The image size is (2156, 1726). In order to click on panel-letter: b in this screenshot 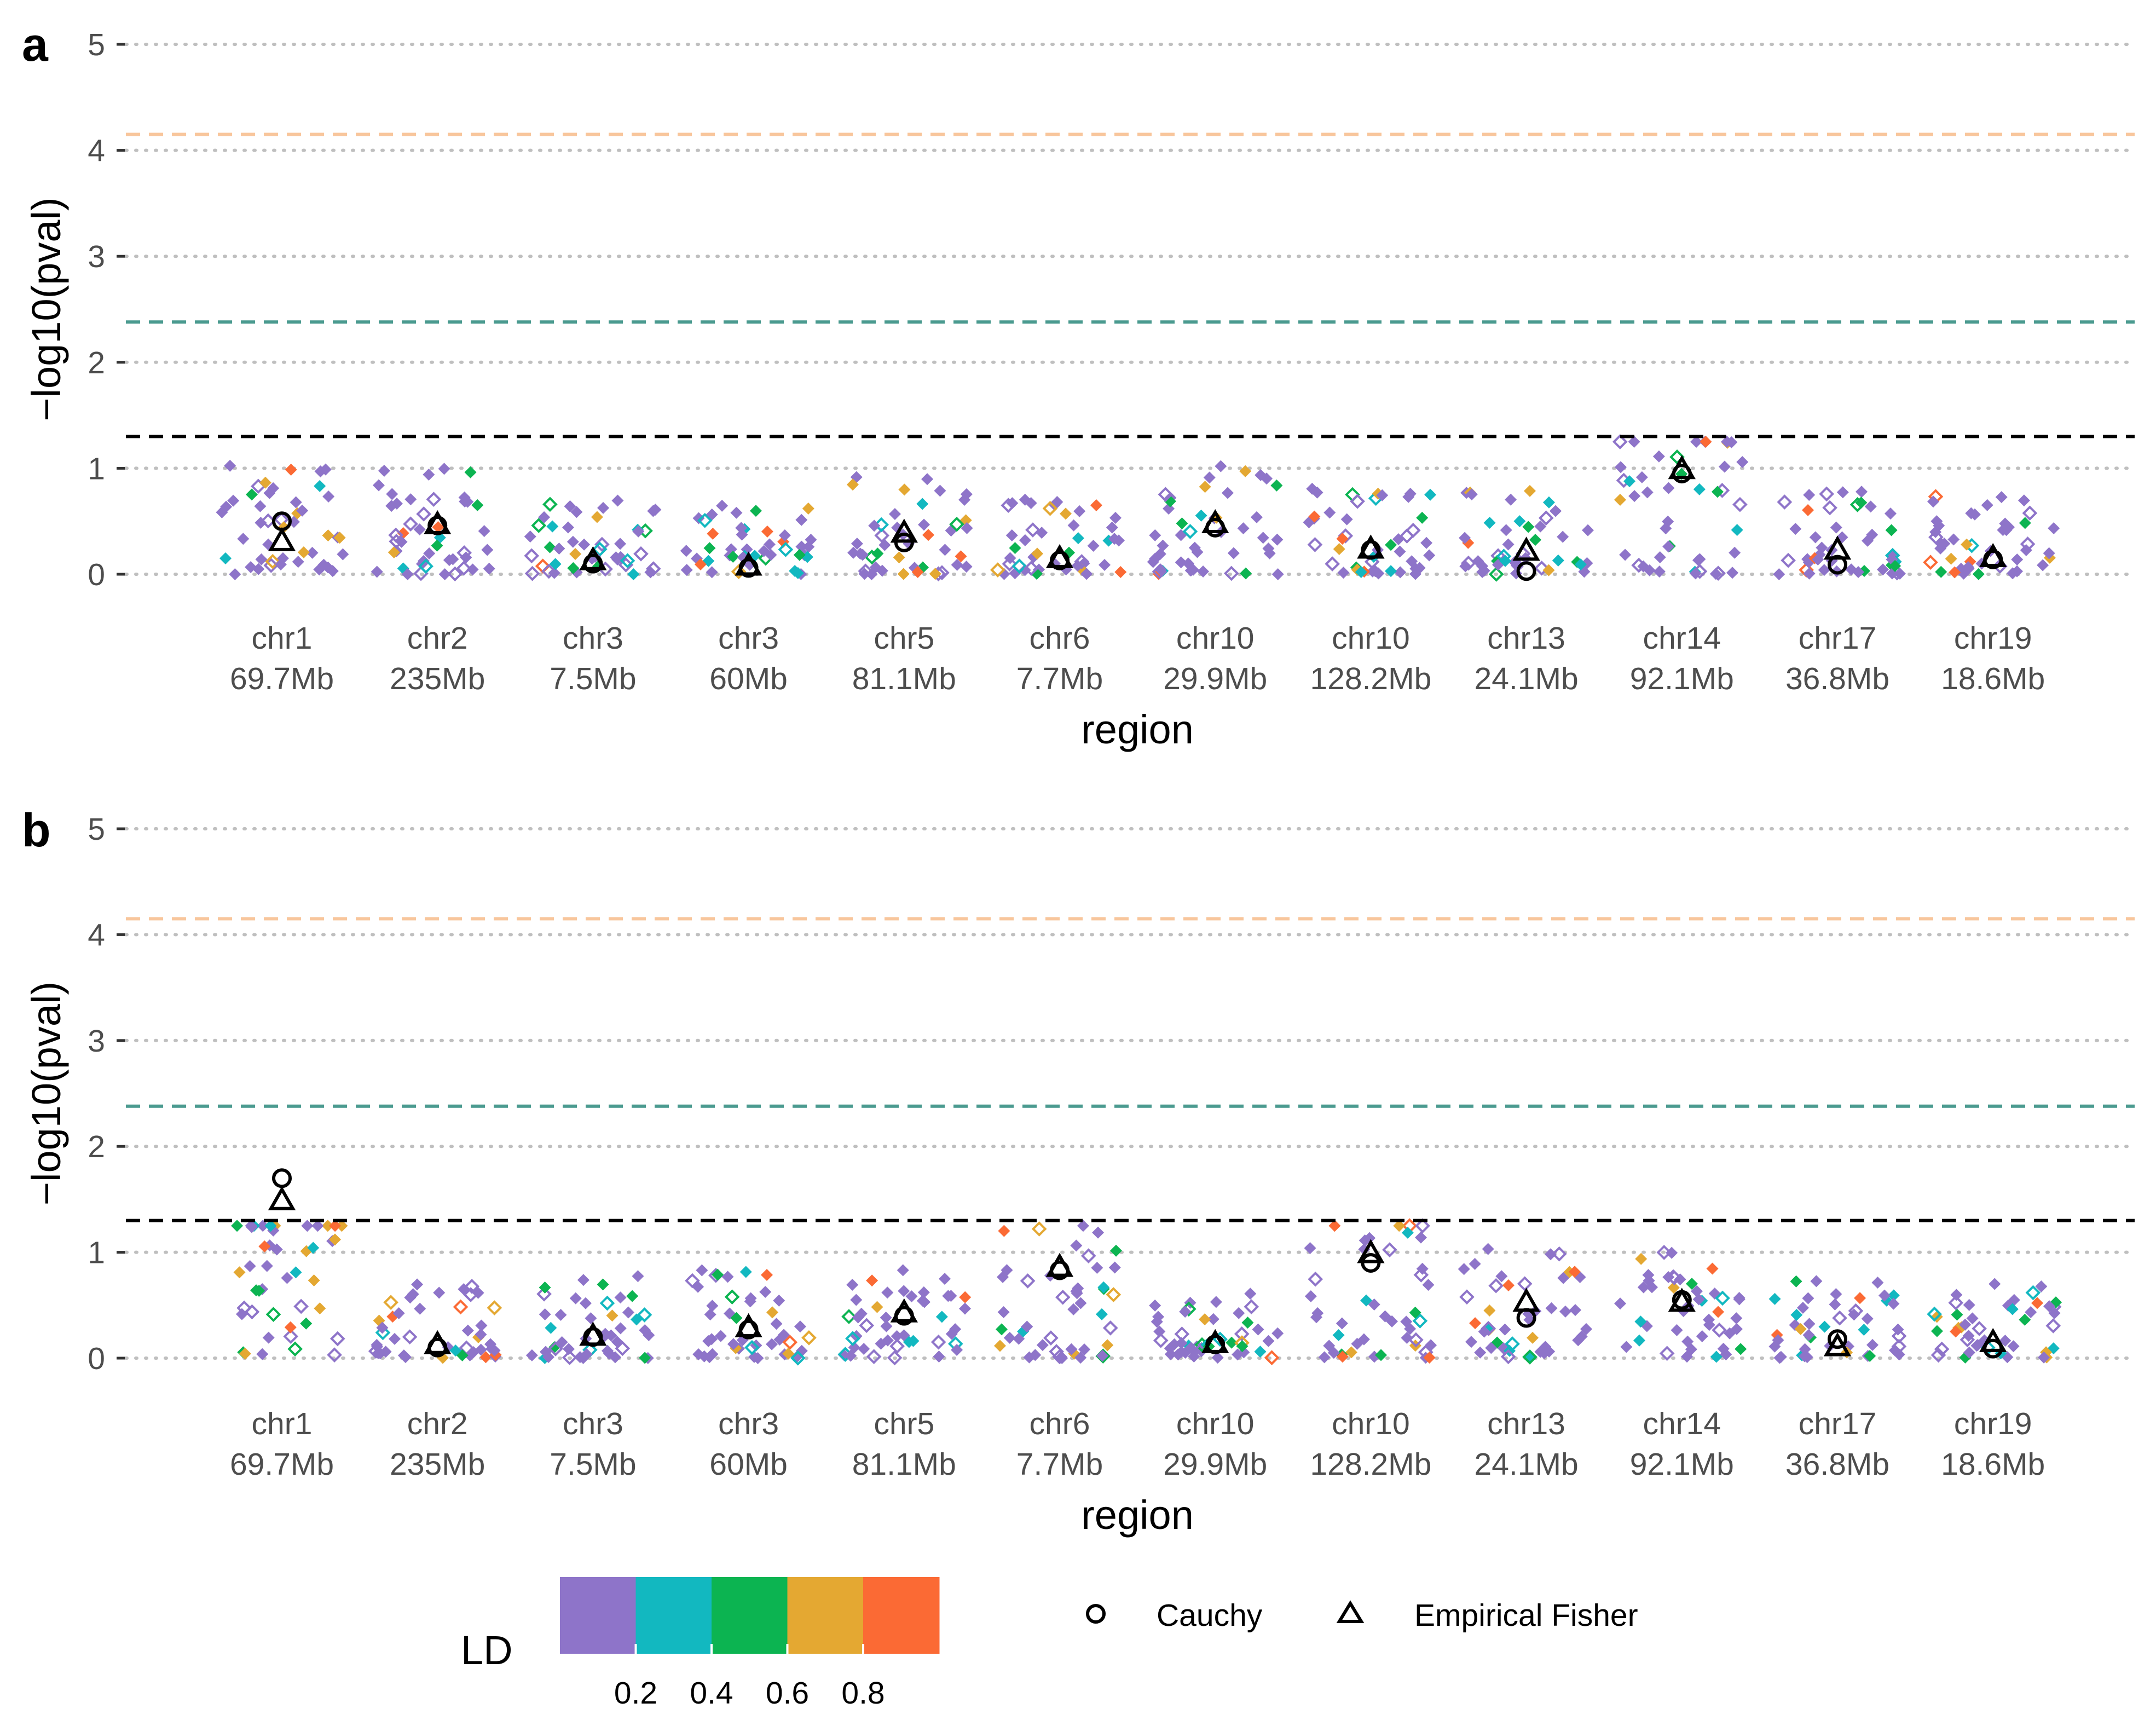, I will do `click(36, 830)`.